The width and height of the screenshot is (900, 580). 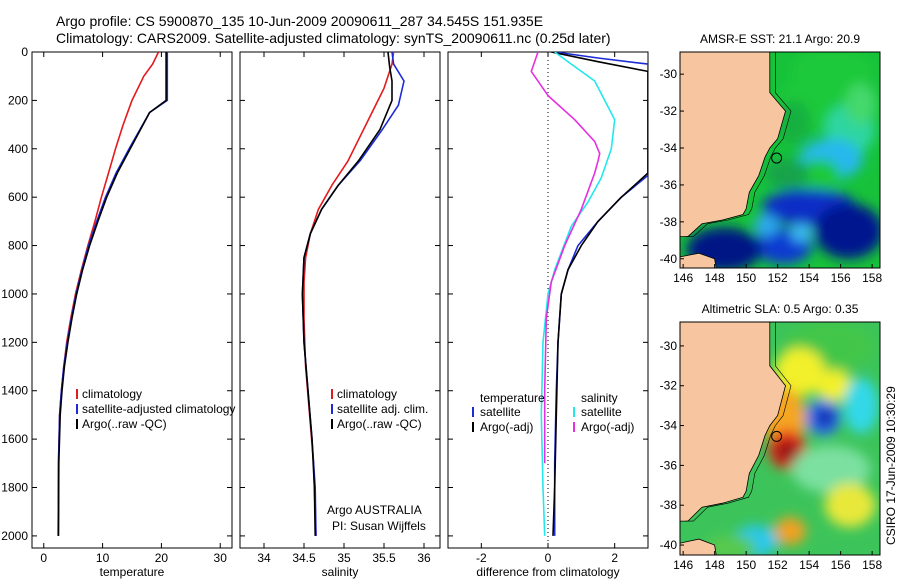 What do you see at coordinates (162, 558) in the screenshot?
I see `x-tick-label: 20` at bounding box center [162, 558].